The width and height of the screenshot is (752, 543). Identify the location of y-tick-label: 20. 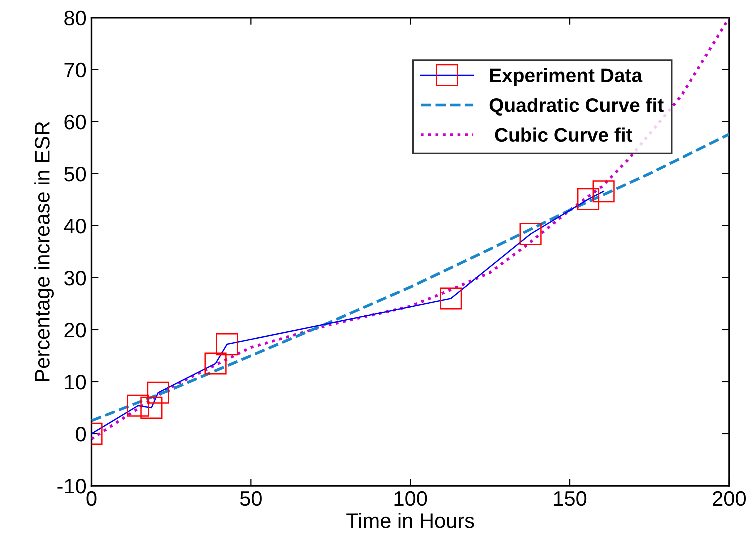
(75, 330).